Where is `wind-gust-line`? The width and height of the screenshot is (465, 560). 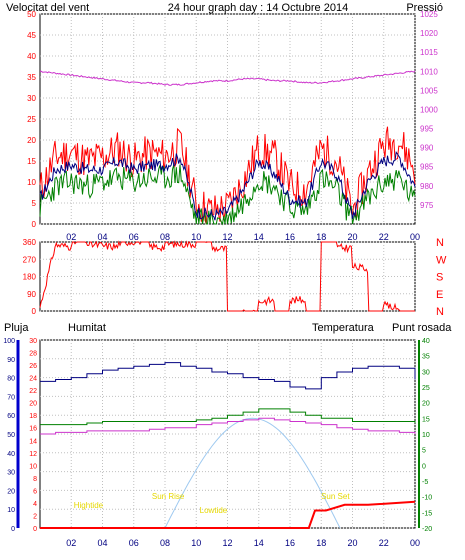 wind-gust-line is located at coordinates (227, 175).